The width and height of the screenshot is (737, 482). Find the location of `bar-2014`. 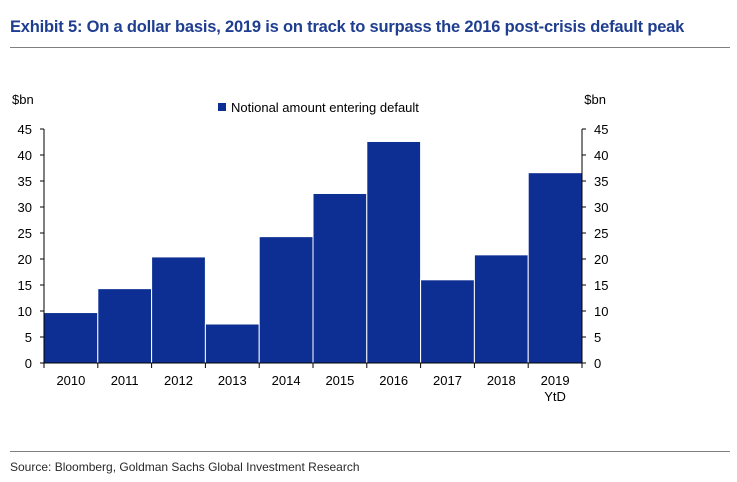

bar-2014 is located at coordinates (286, 300).